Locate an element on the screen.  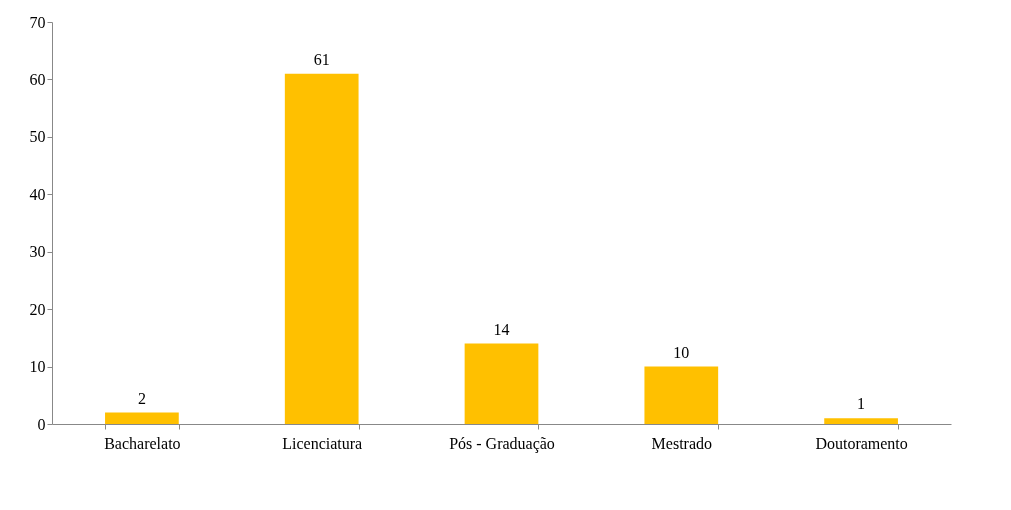
data-label: 14 is located at coordinates (501, 329).